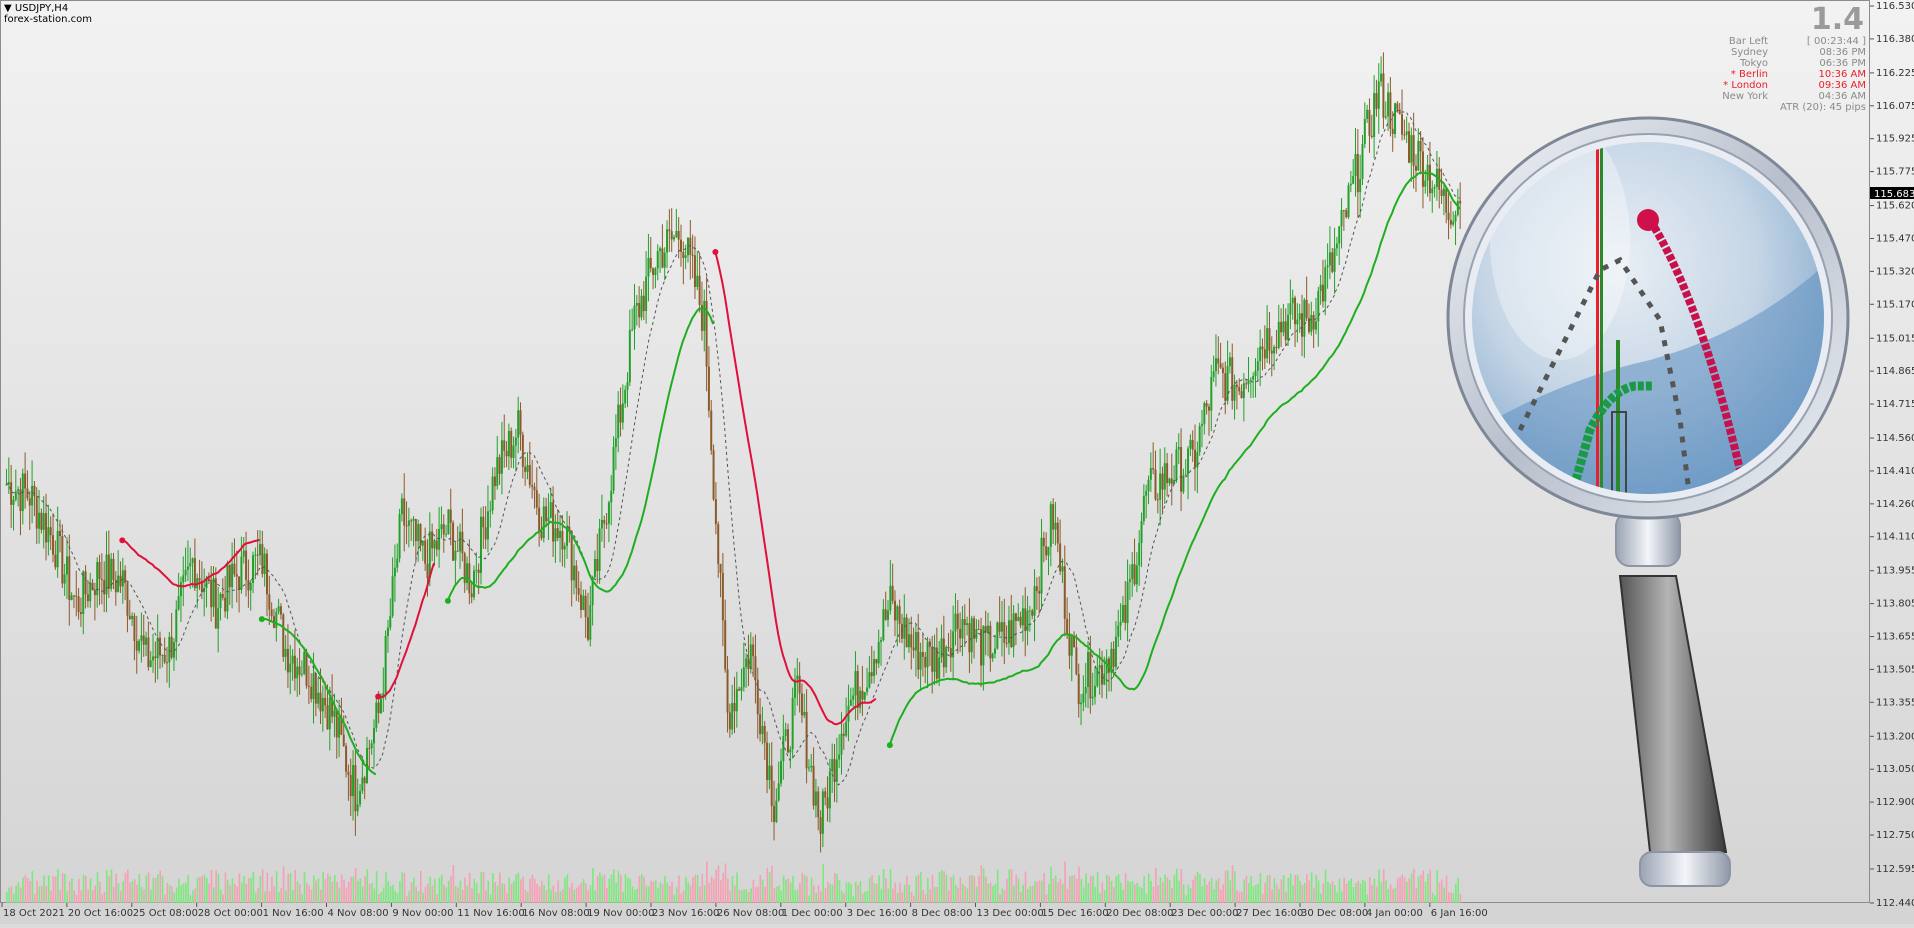 The image size is (1914, 928). Describe the element at coordinates (1745, 85) in the screenshot. I see `session-label: * London` at that location.